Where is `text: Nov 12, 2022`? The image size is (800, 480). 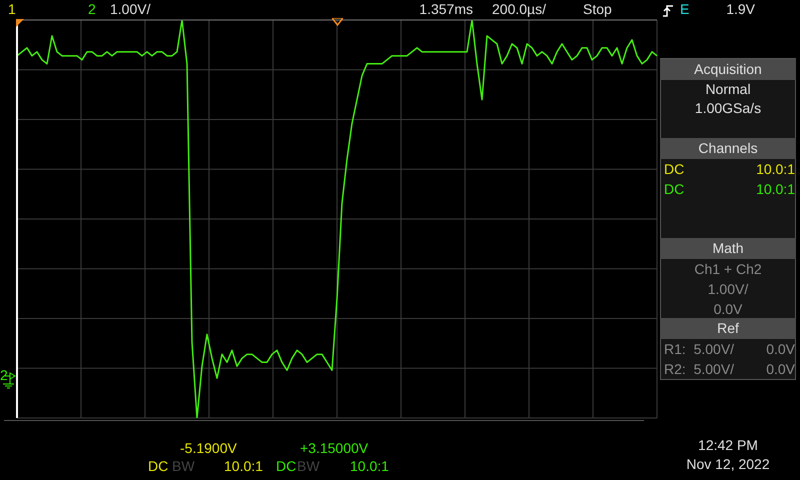 text: Nov 12, 2022 is located at coordinates (728, 464).